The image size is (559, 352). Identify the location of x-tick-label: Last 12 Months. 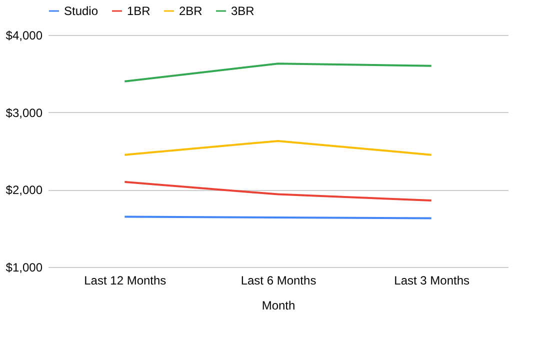
(125, 281).